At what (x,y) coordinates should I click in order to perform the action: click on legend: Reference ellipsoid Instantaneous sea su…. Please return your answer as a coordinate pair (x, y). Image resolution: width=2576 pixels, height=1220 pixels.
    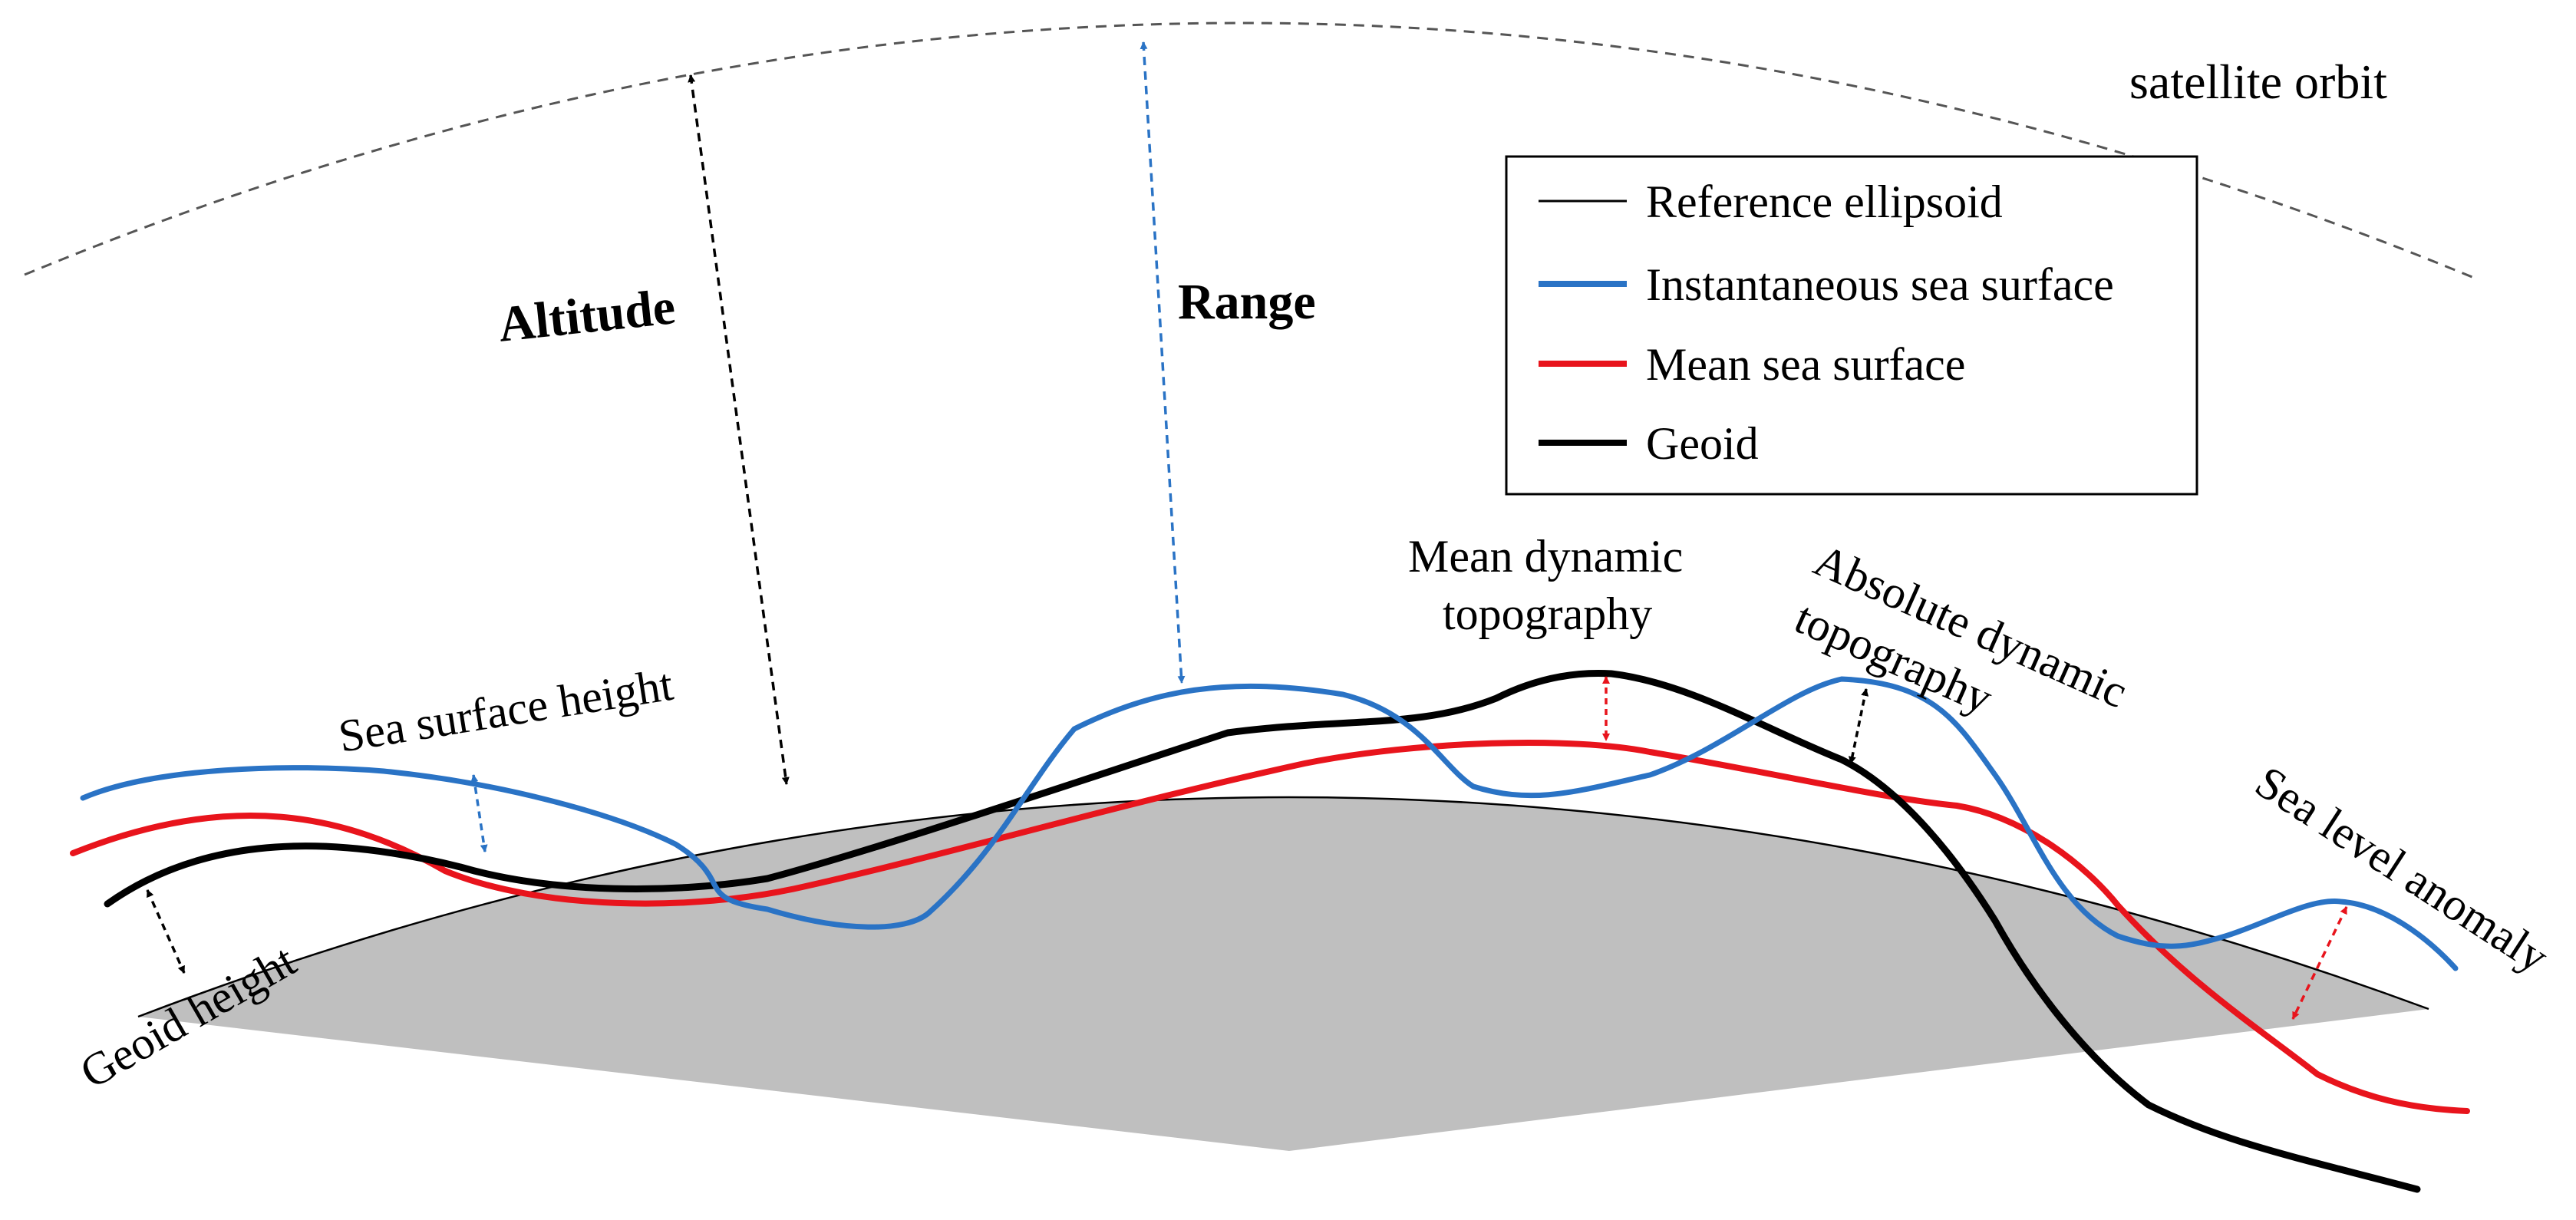
    Looking at the image, I should click on (1852, 325).